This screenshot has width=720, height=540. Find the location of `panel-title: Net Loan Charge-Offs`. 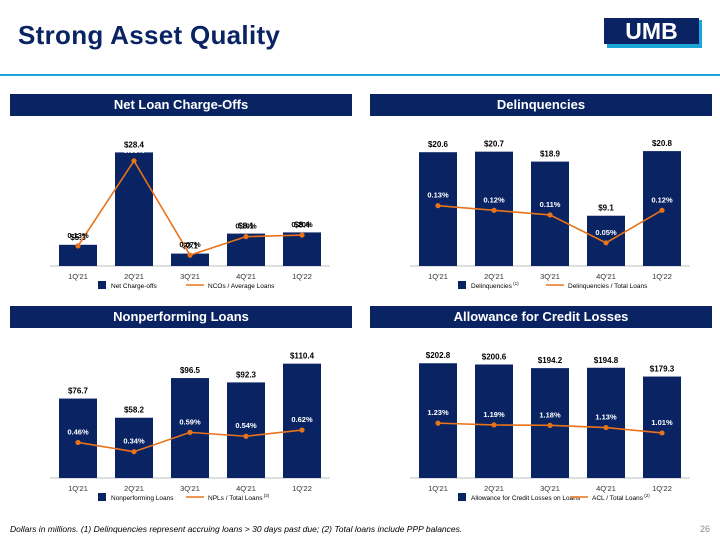

panel-title: Net Loan Charge-Offs is located at coordinates (181, 105).